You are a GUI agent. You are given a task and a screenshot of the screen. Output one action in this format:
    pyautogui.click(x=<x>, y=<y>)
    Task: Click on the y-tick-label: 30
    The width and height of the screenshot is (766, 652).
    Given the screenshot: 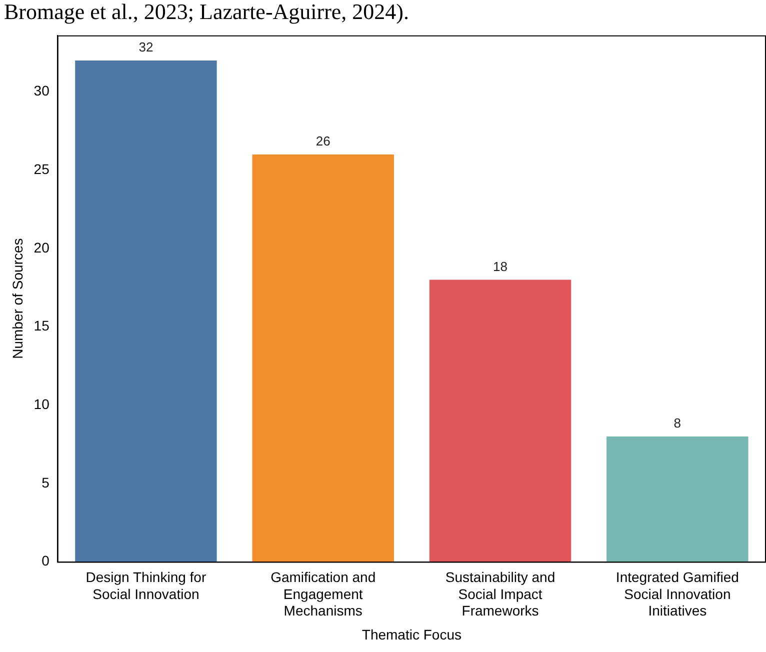 What is the action you would take?
    pyautogui.click(x=42, y=90)
    